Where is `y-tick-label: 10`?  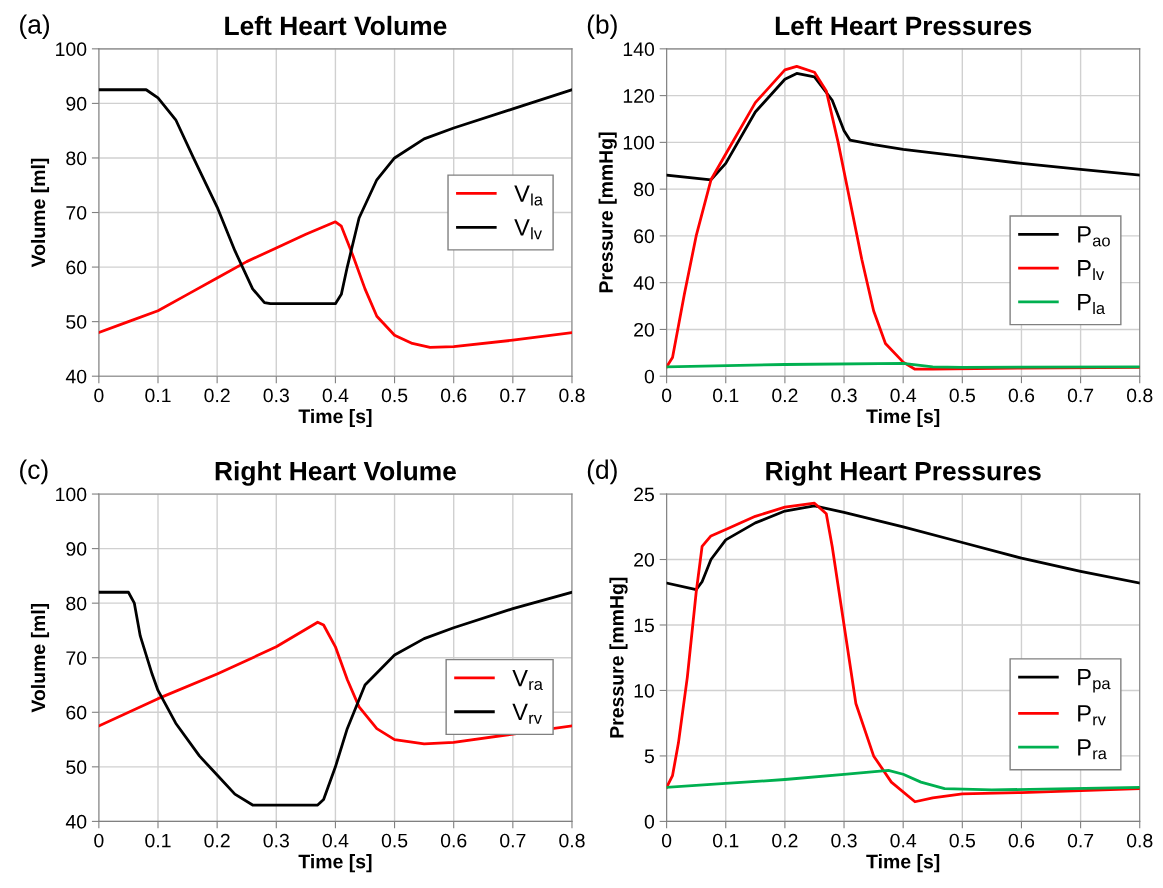 y-tick-label: 10 is located at coordinates (644, 690).